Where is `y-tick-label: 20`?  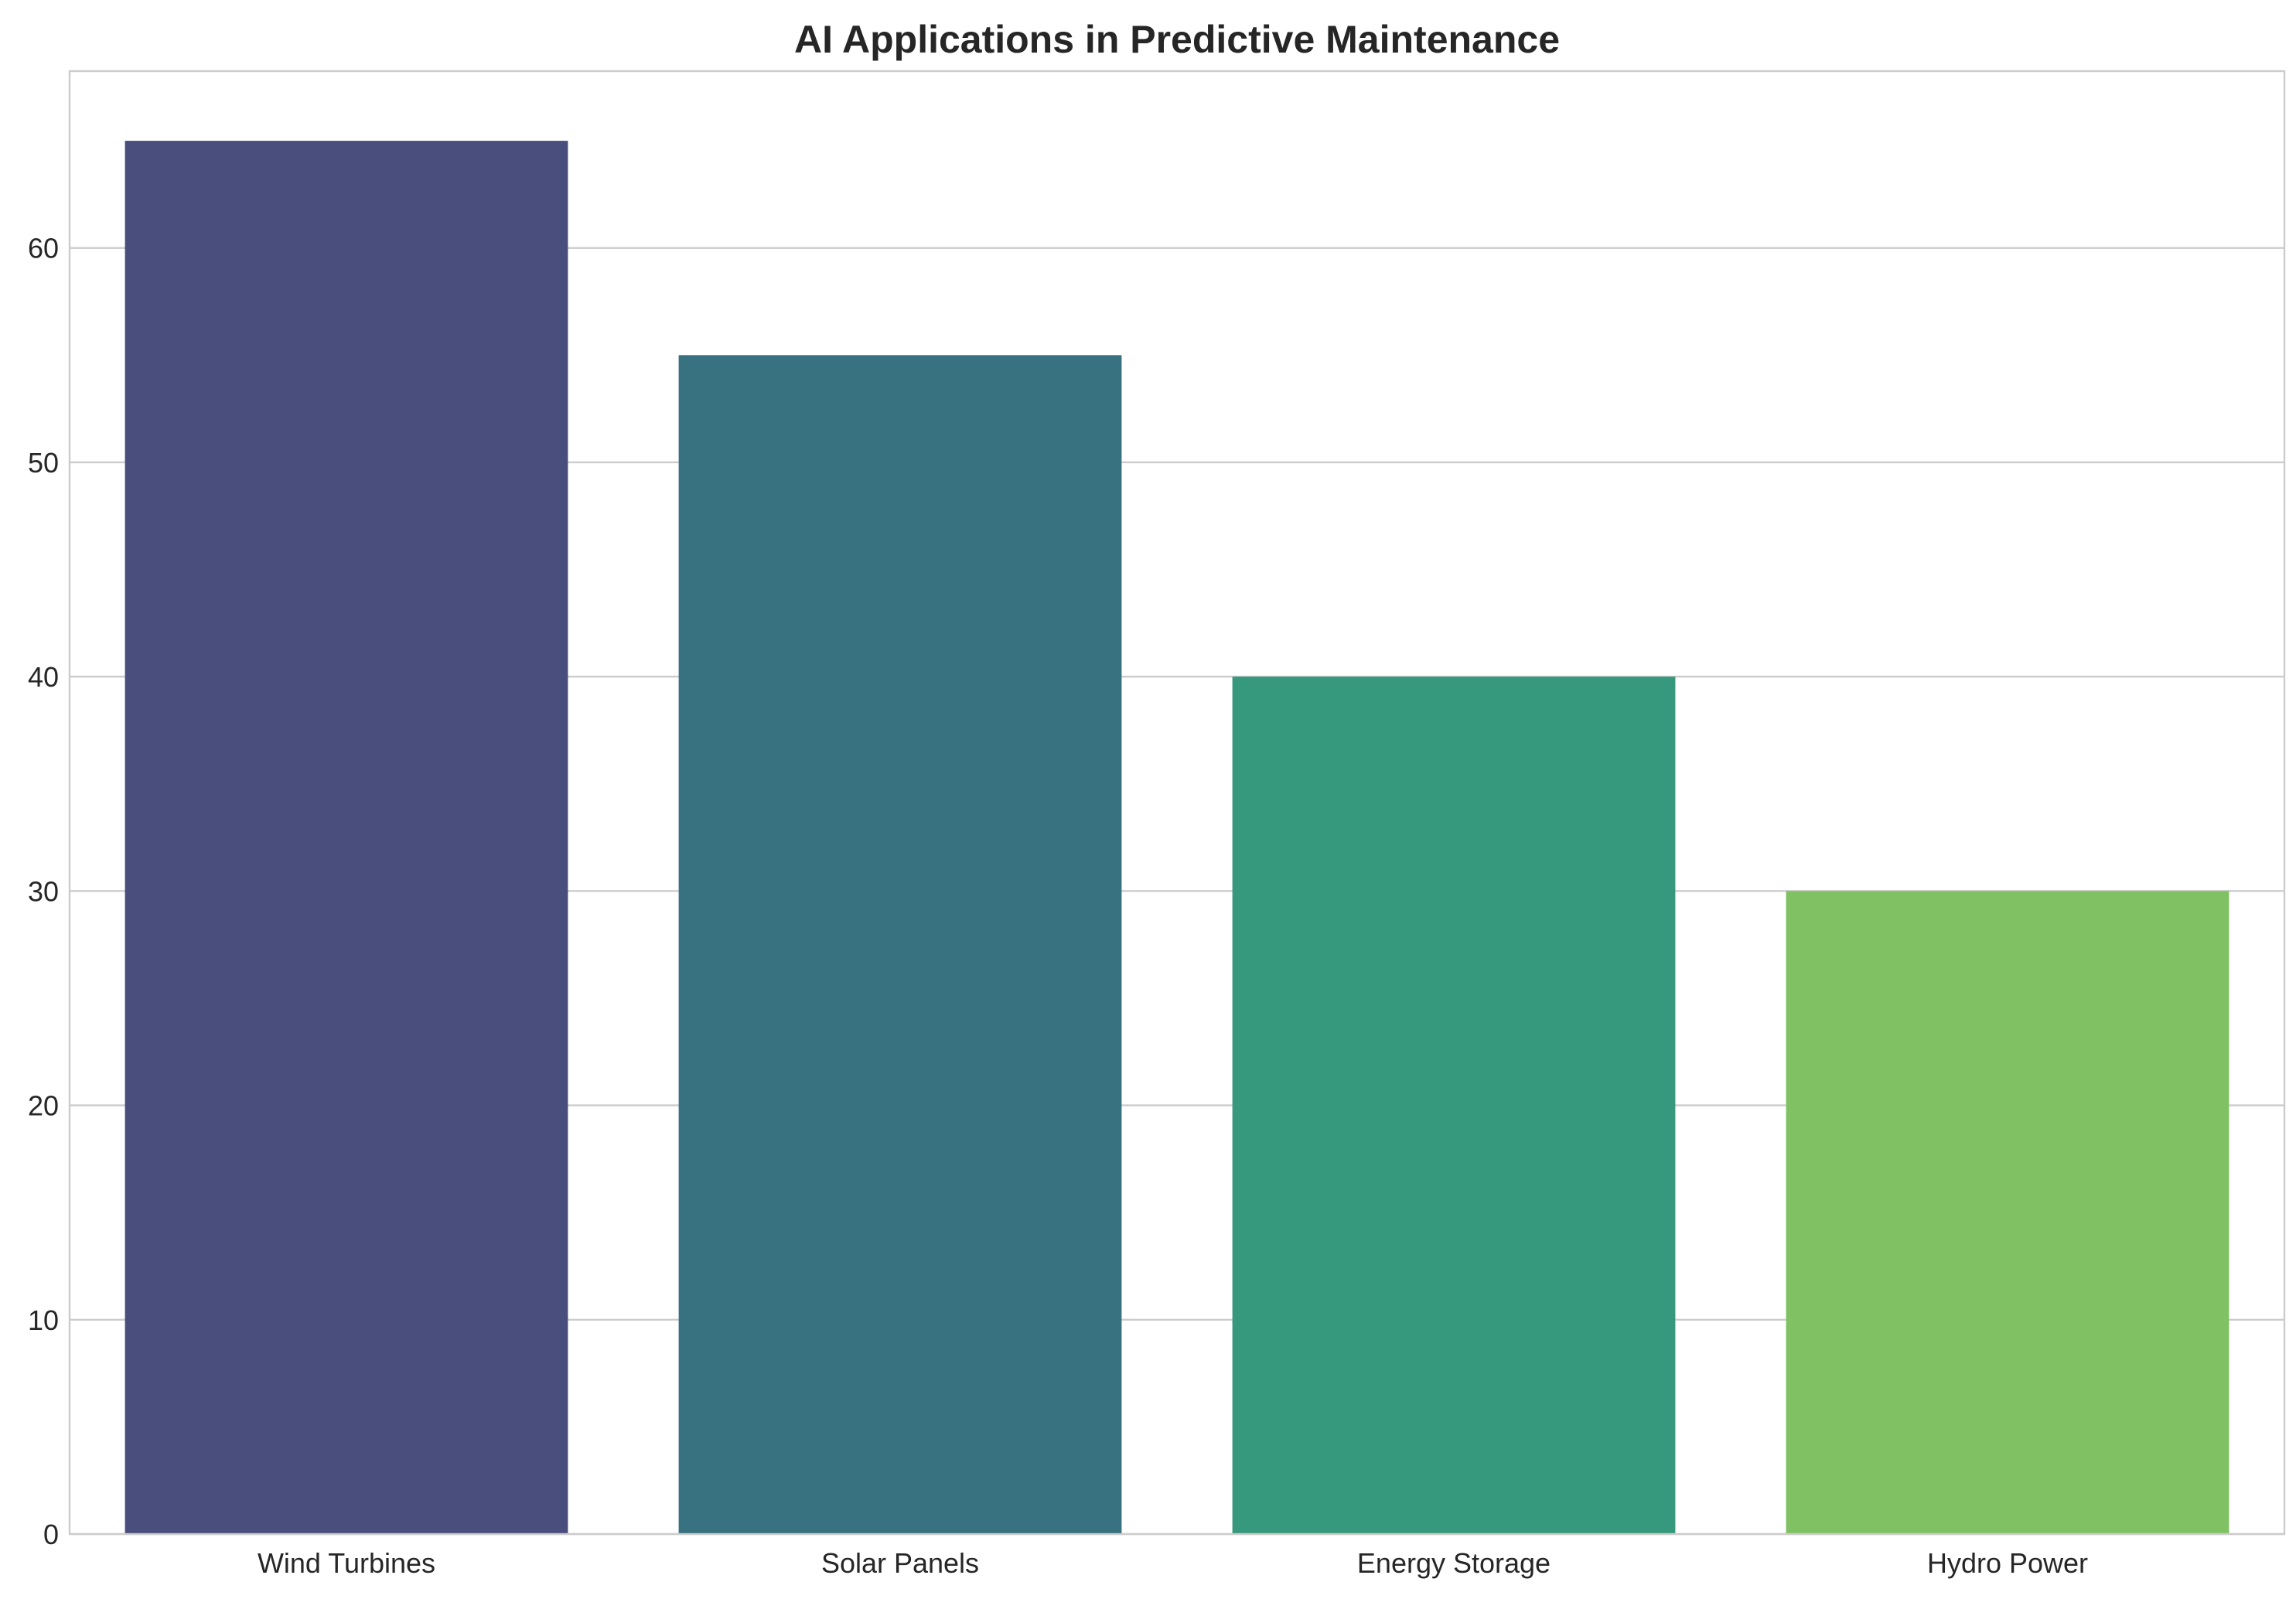
y-tick-label: 20 is located at coordinates (43, 1106).